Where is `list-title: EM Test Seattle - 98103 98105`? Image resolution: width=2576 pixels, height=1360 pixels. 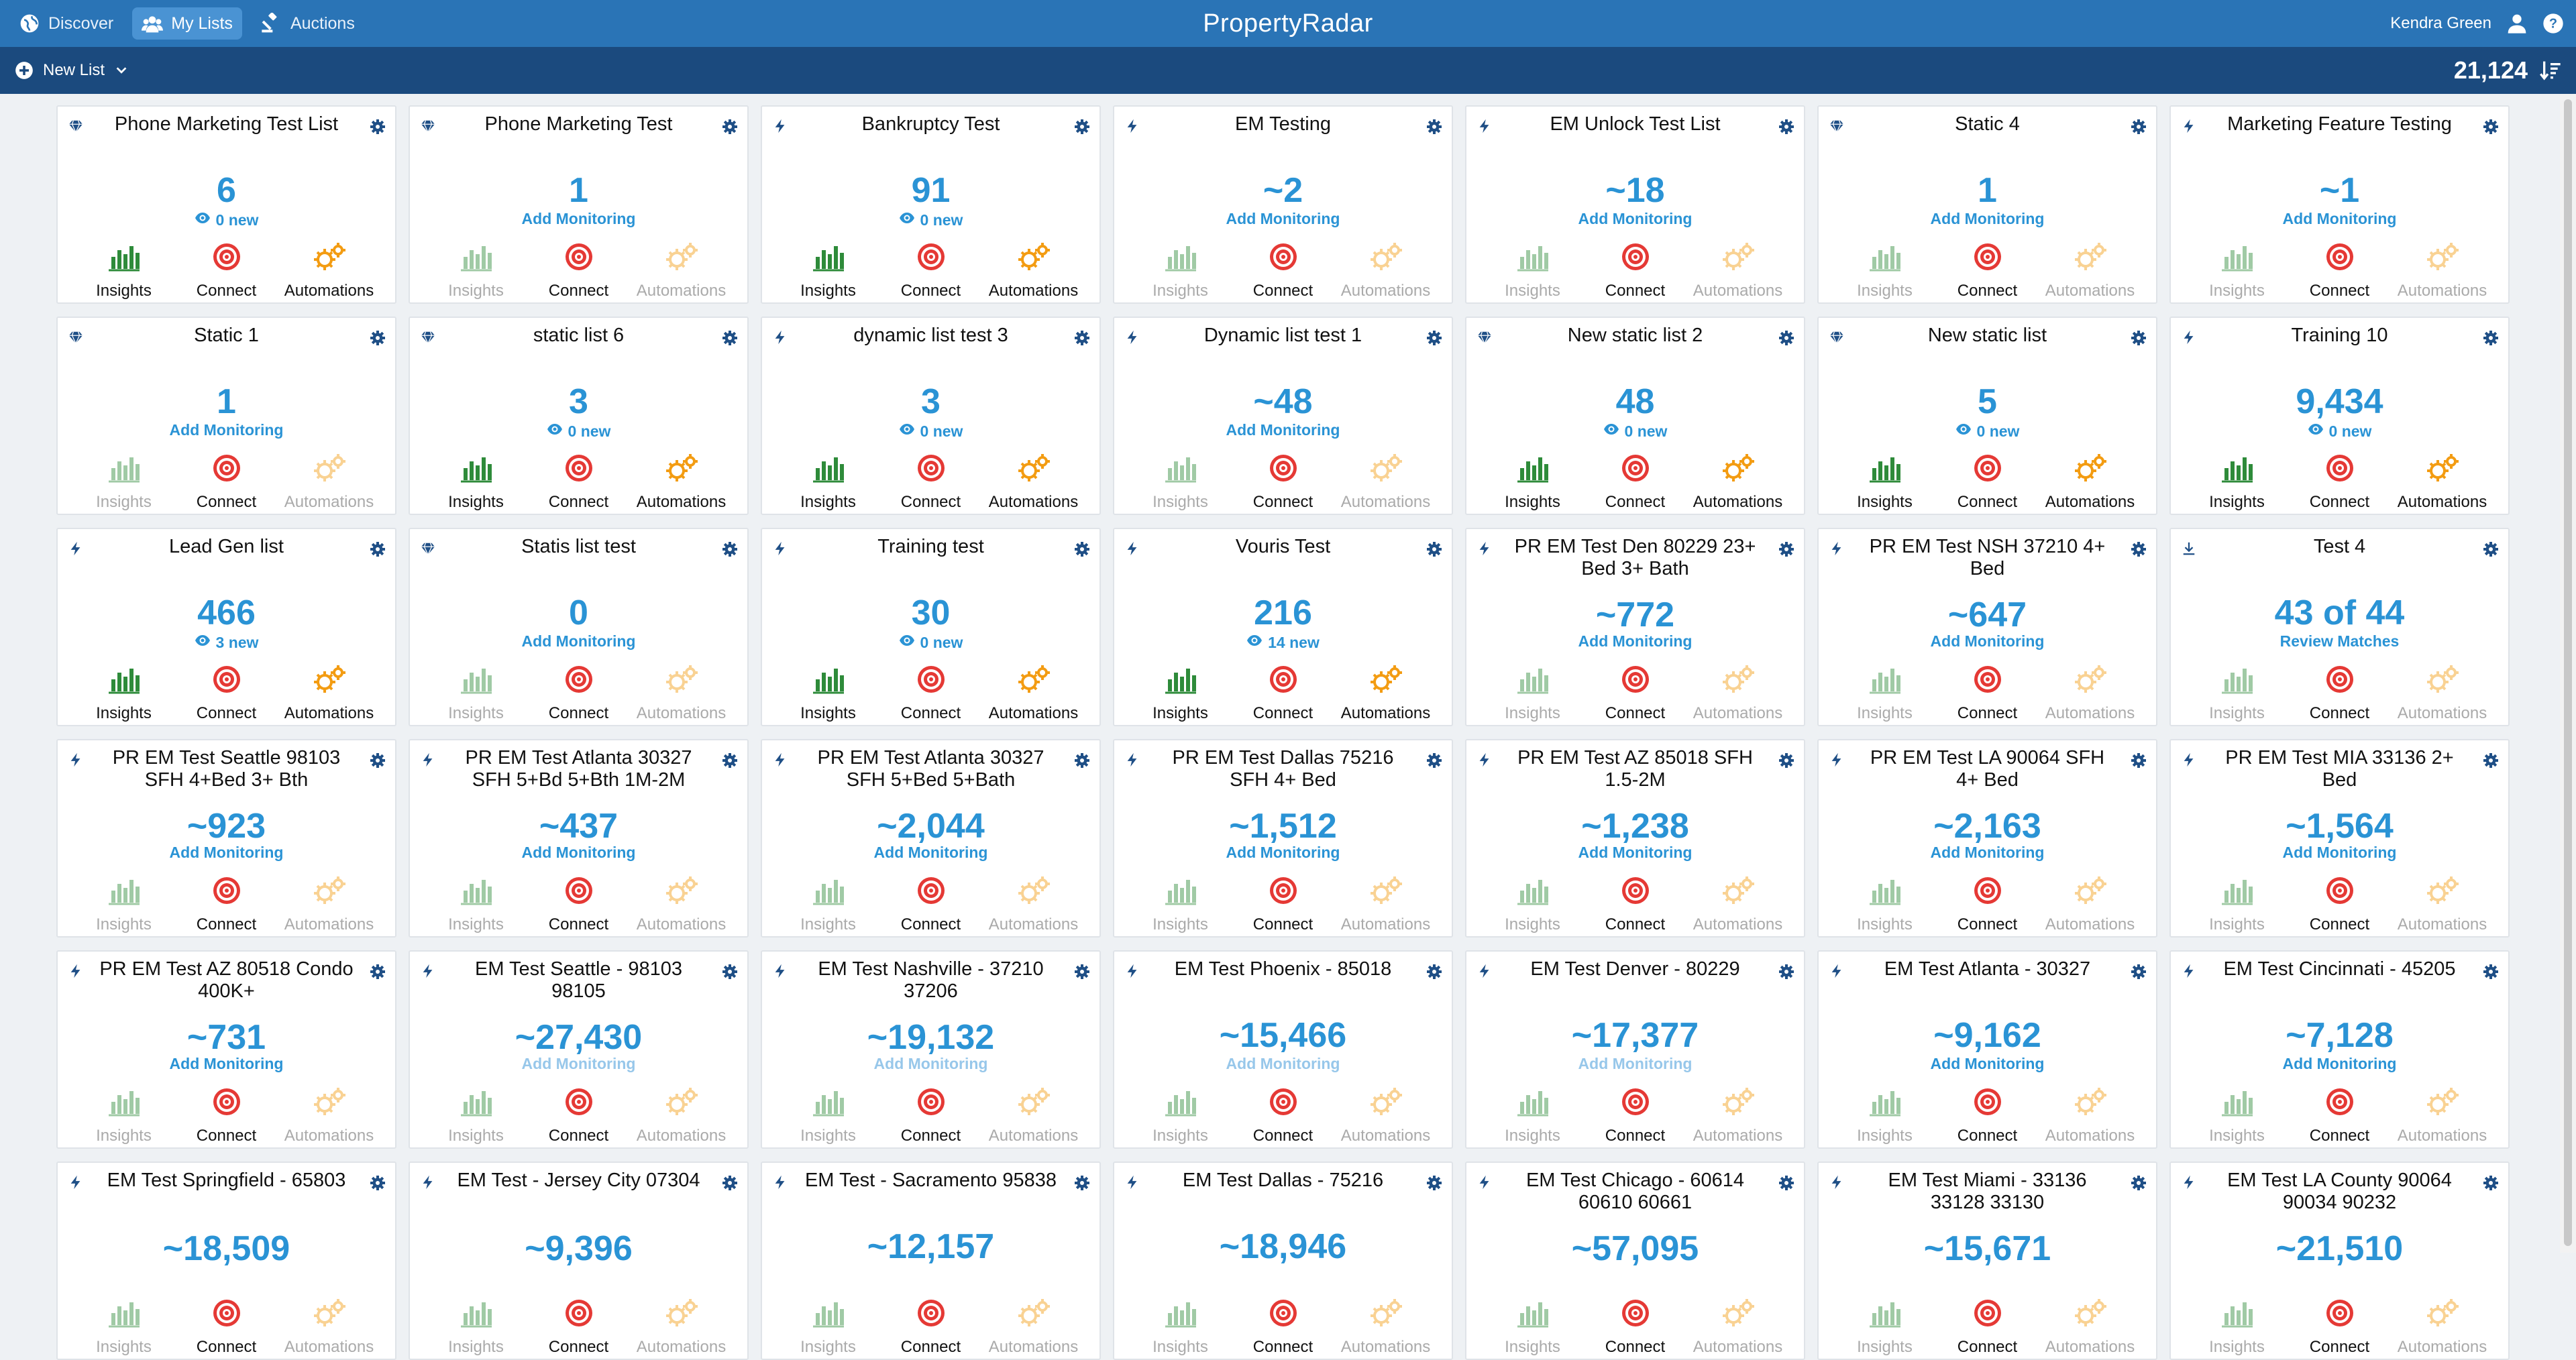 list-title: EM Test Seattle - 98103 98105 is located at coordinates (578, 980).